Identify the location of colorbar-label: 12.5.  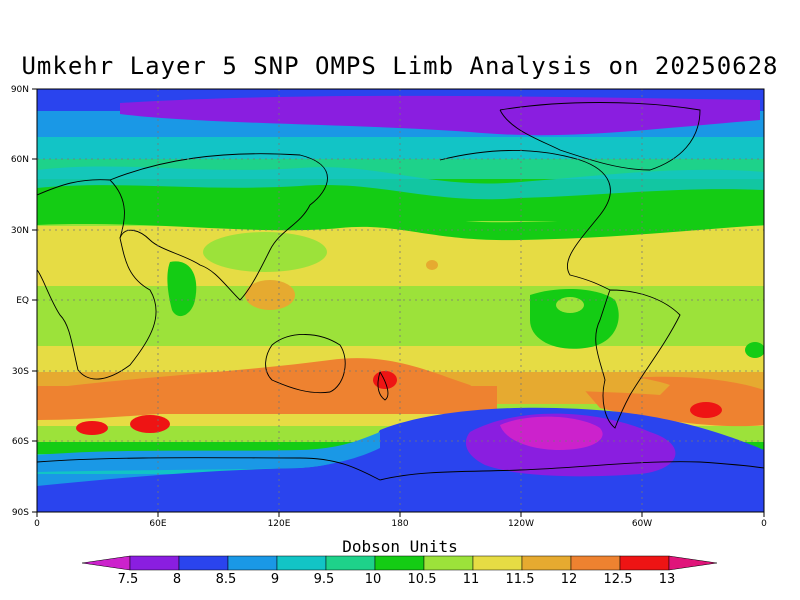
(618, 579).